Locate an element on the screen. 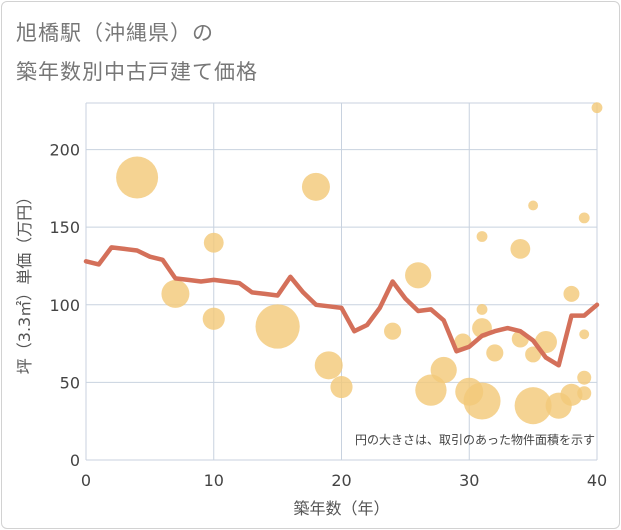 Image resolution: width=621 pixels, height=530 pixels. y-axis-label: 坪（3.3㎡）単価（万円） is located at coordinates (24, 281).